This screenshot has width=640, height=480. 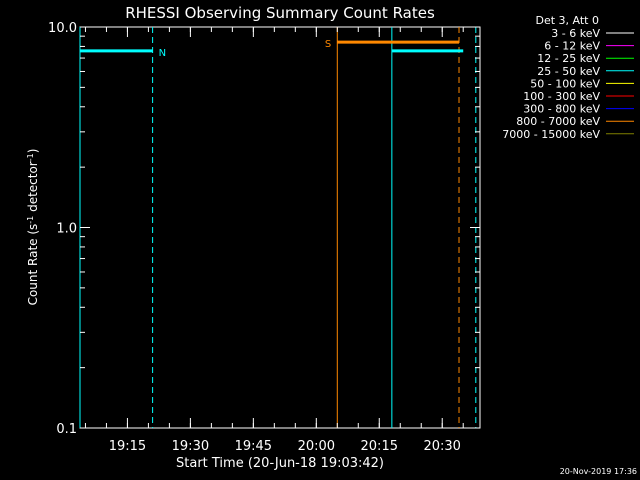 What do you see at coordinates (316, 446) in the screenshot?
I see `x-tick-label: 20:00` at bounding box center [316, 446].